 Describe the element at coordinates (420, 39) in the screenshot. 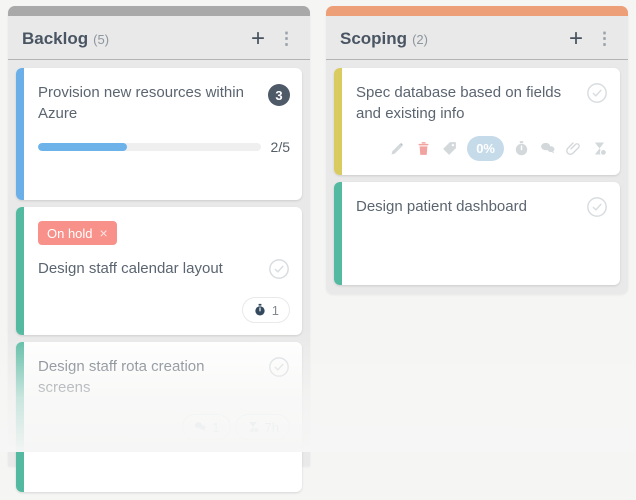

I see `column-card-count: (2)` at that location.